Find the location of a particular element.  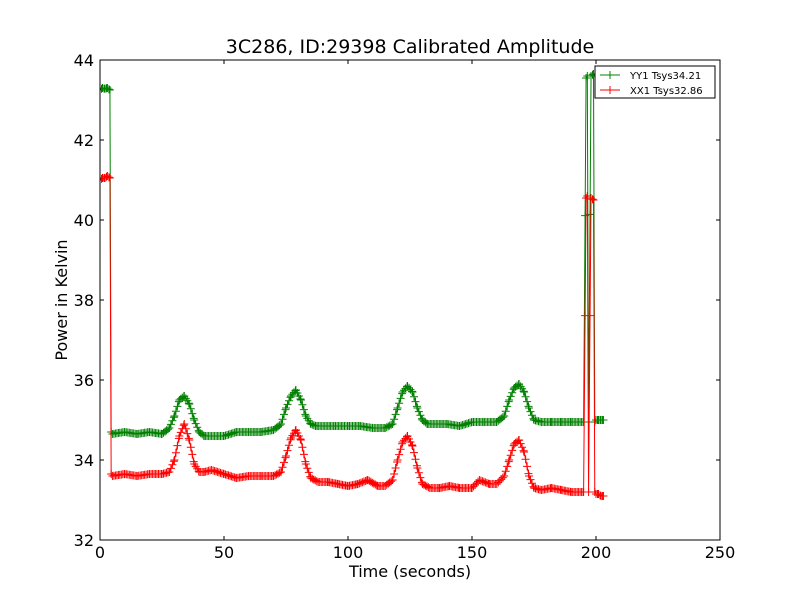

x-tick-label: 0 is located at coordinates (100, 552).